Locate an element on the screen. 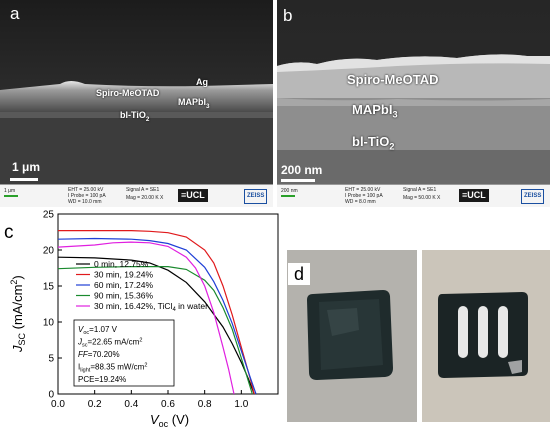 This screenshot has width=550, height=429. annotation-box is located at coordinates (124, 353).